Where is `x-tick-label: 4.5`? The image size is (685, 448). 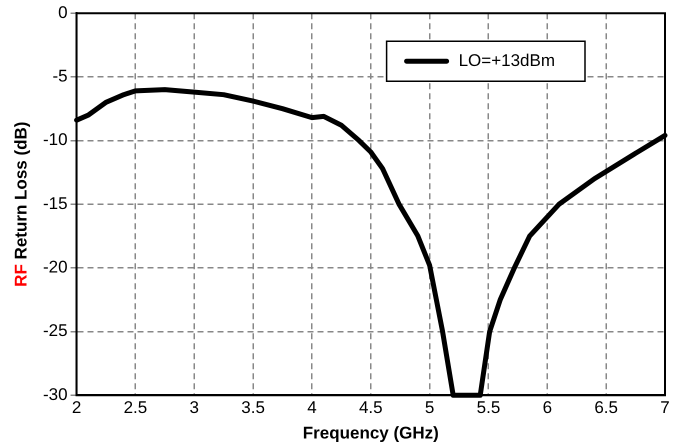
x-tick-label: 4.5 is located at coordinates (370, 408).